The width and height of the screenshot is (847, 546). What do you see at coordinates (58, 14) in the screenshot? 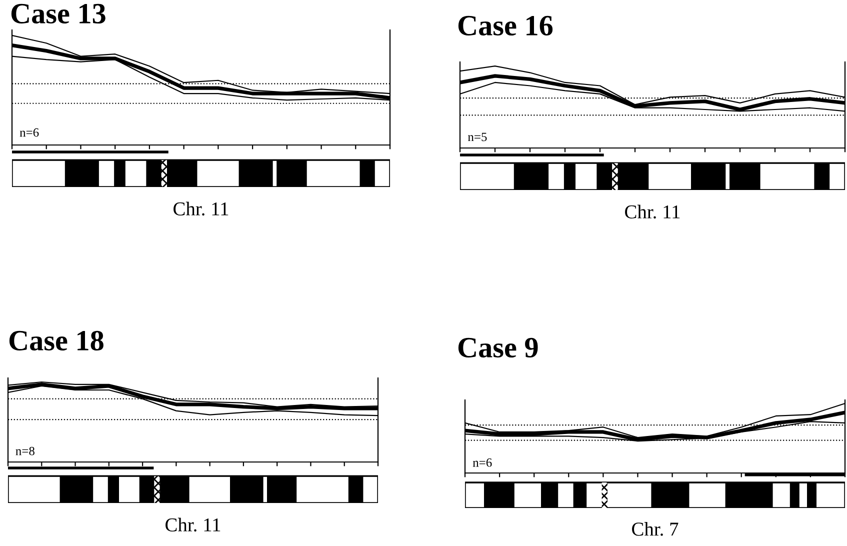
I see `chart-title: Case 13` at bounding box center [58, 14].